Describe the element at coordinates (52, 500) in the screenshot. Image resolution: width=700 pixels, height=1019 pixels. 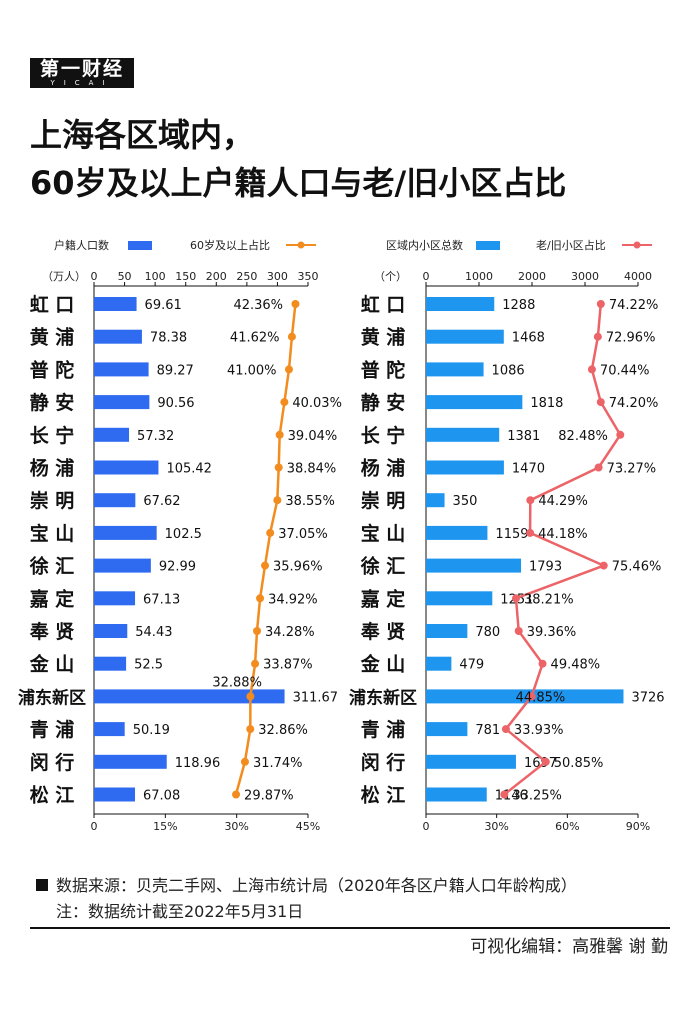
I see `chart1-category-label: 崇 明` at that location.